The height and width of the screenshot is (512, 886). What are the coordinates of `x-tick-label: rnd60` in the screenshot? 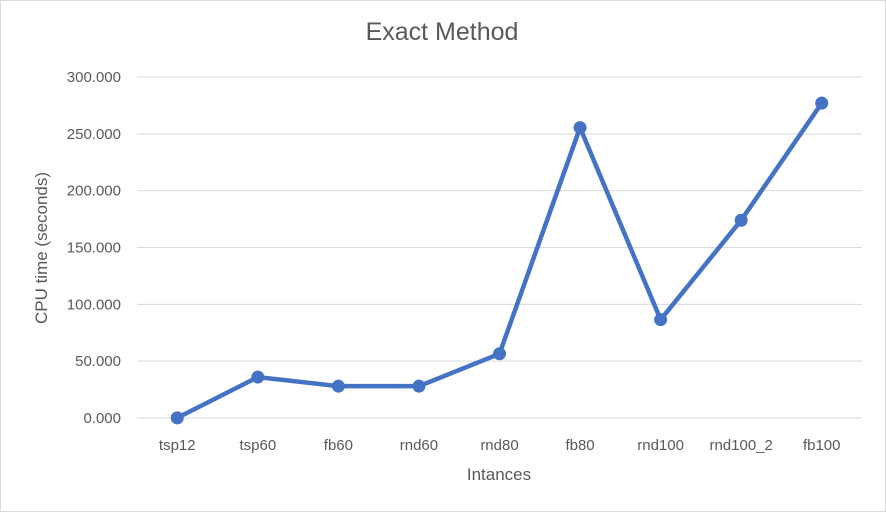 It's located at (419, 445).